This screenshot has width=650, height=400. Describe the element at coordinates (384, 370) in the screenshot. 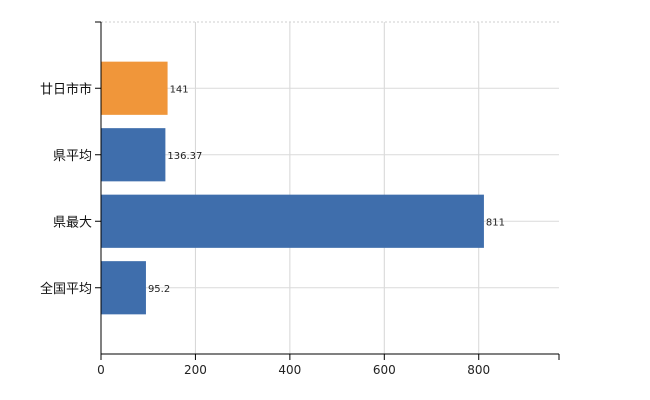

I see `x-tick-label: 600` at that location.